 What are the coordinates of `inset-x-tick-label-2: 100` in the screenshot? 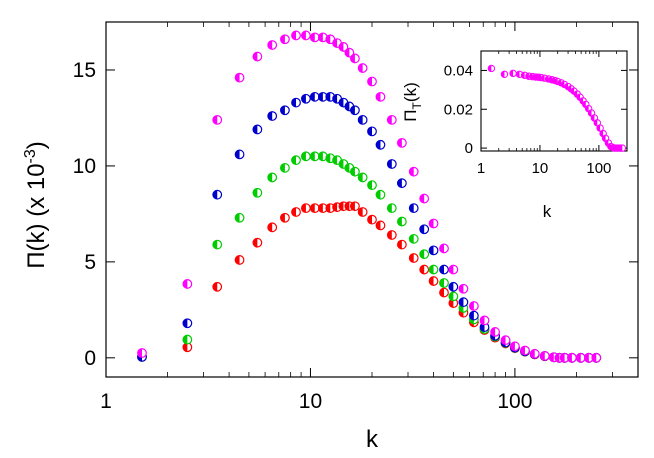 It's located at (598, 168).